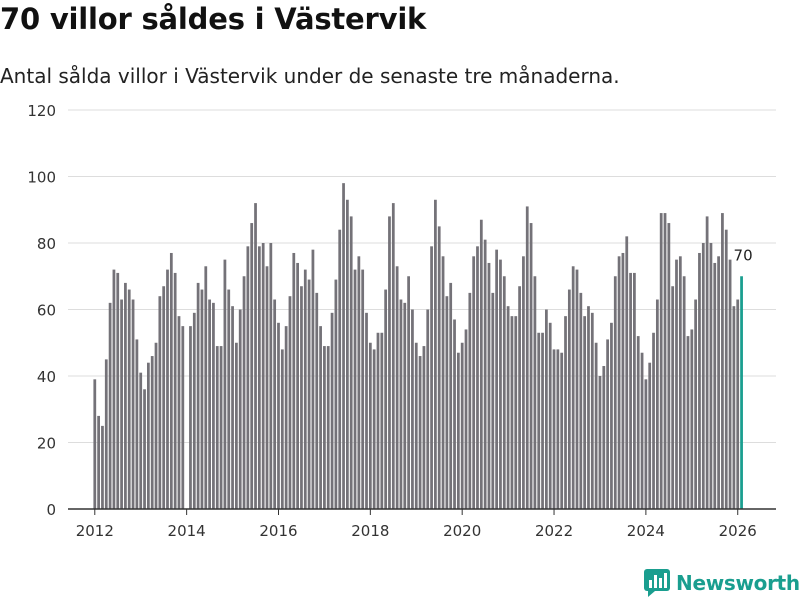  Describe the element at coordinates (187, 531) in the screenshot. I see `x-tick-label: 2014` at that location.